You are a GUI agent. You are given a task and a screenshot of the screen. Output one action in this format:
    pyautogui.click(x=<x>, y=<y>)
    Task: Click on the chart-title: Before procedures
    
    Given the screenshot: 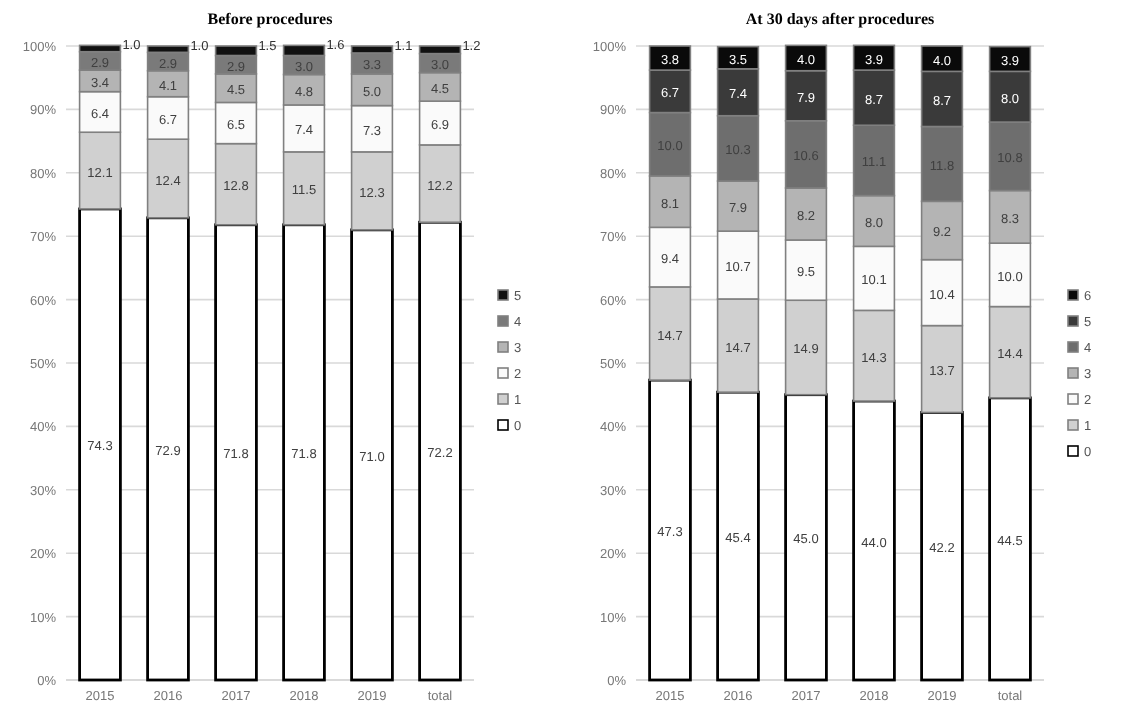 What is the action you would take?
    pyautogui.click(x=270, y=19)
    